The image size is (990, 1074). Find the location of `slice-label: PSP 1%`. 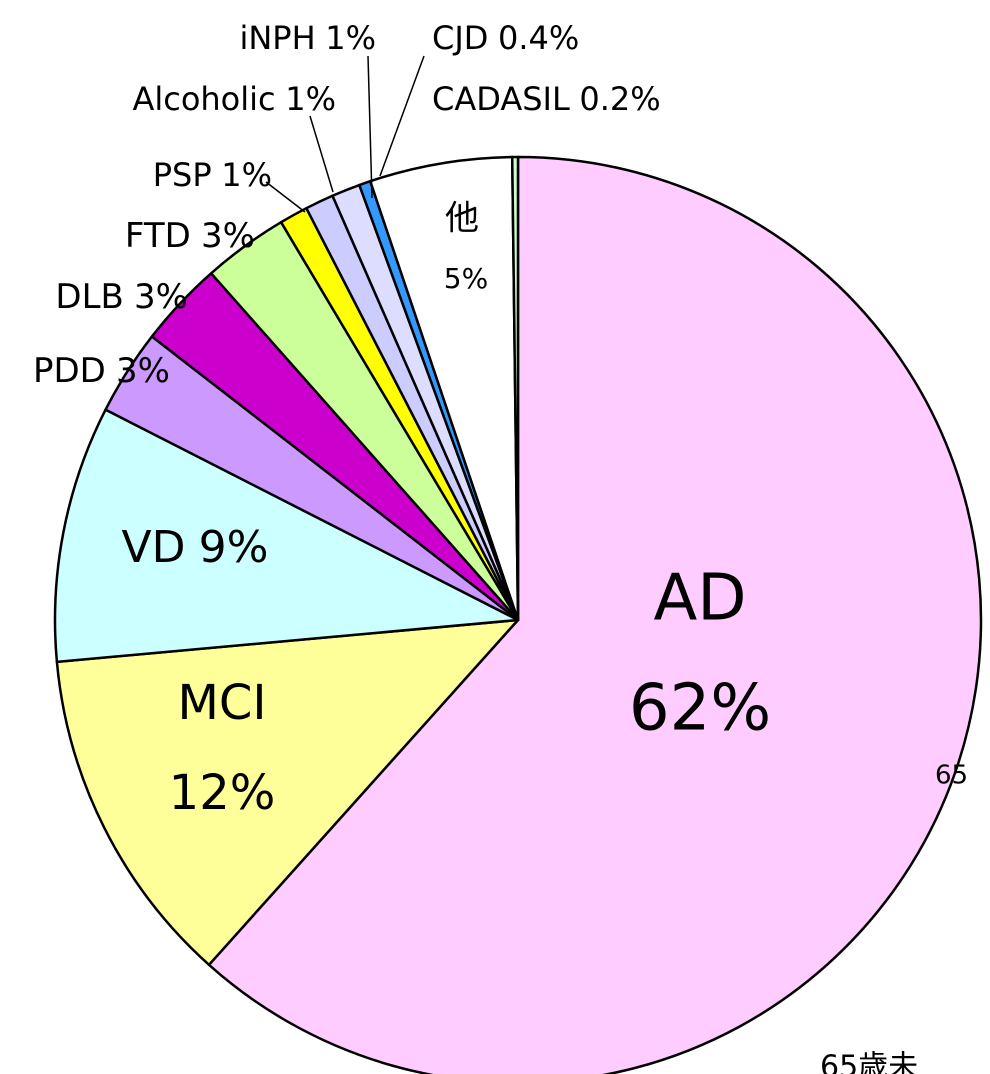

slice-label: PSP 1% is located at coordinates (212, 175).